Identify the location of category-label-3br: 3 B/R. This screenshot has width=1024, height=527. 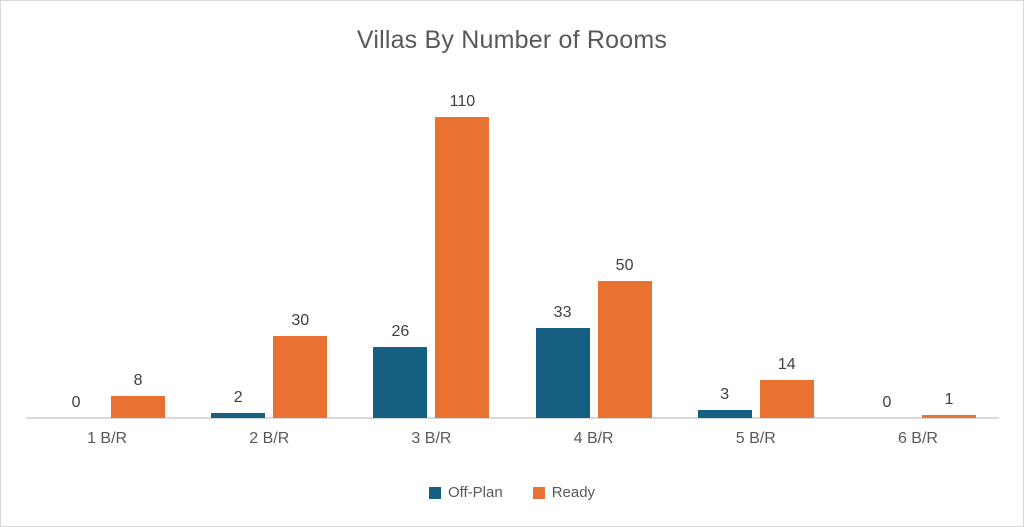
(431, 438).